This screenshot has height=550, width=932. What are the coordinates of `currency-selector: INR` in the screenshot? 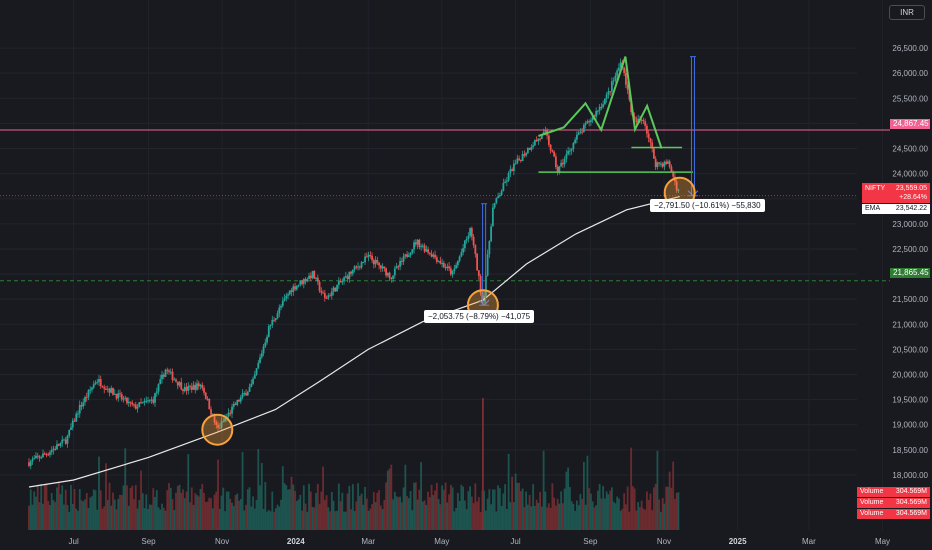 It's located at (907, 12).